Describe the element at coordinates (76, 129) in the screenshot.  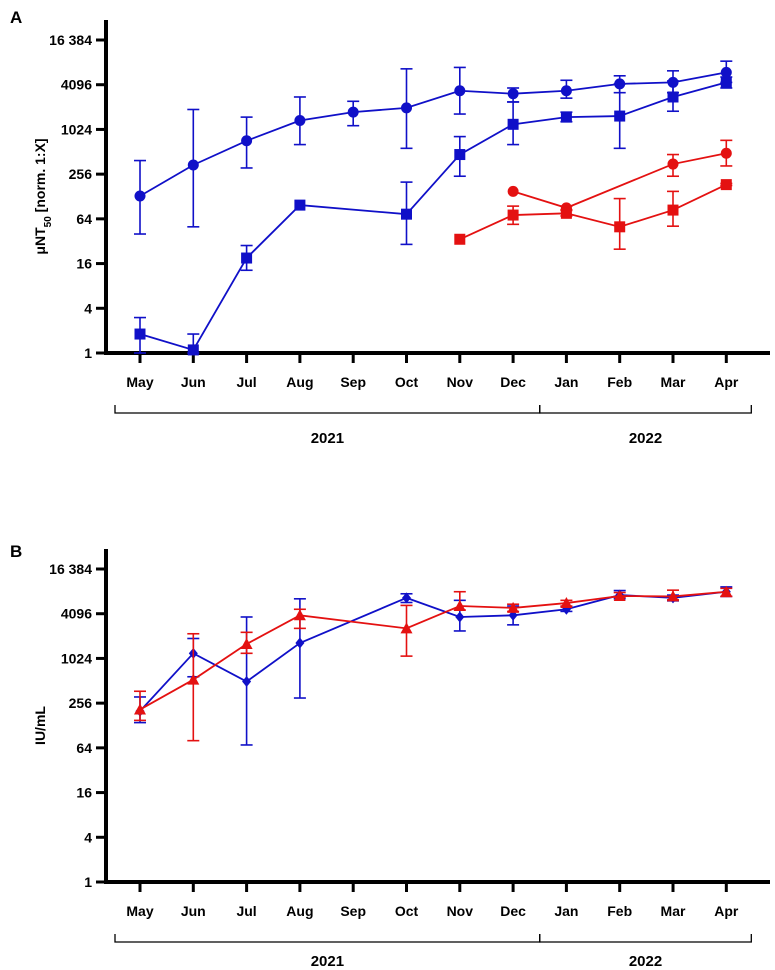
I see `panel-a-ytick-label: 1024` at that location.